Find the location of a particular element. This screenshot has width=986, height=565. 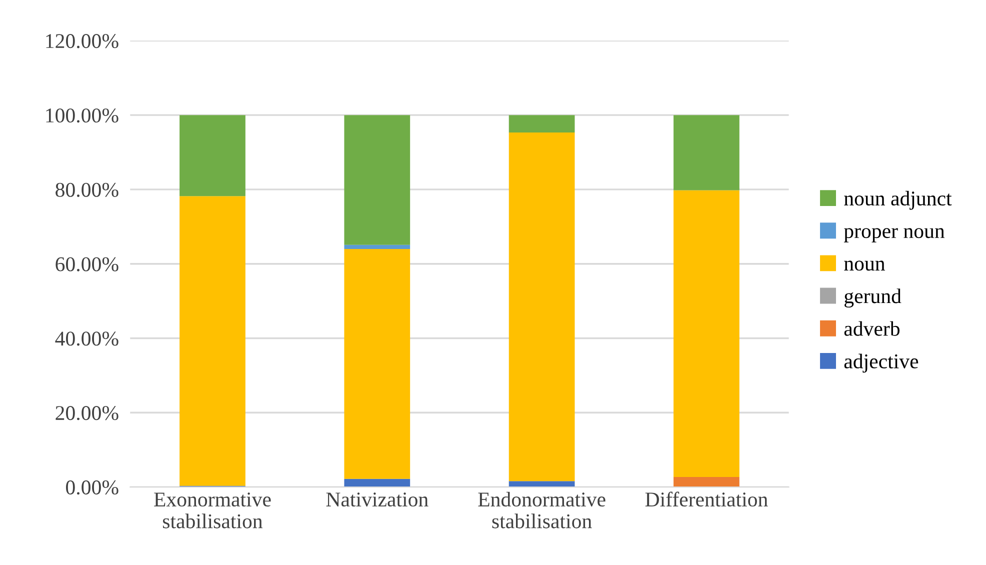

y-tick-label: 100.00% is located at coordinates (82, 115).